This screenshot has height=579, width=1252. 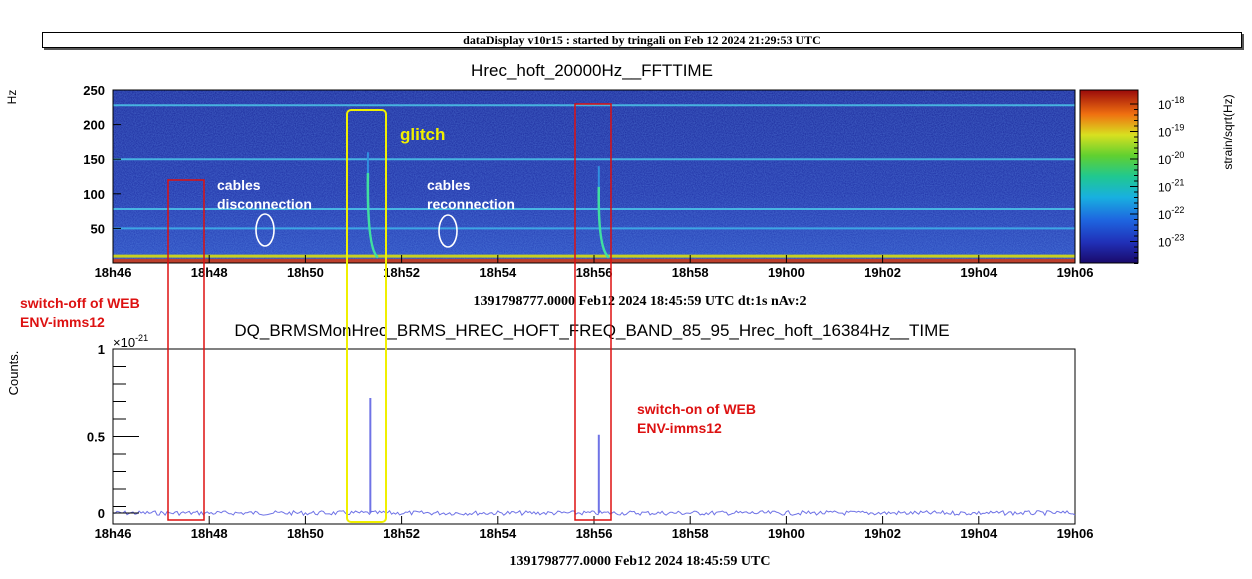 What do you see at coordinates (62, 322) in the screenshot?
I see `switch-off-label-line2: ENV-imms12` at bounding box center [62, 322].